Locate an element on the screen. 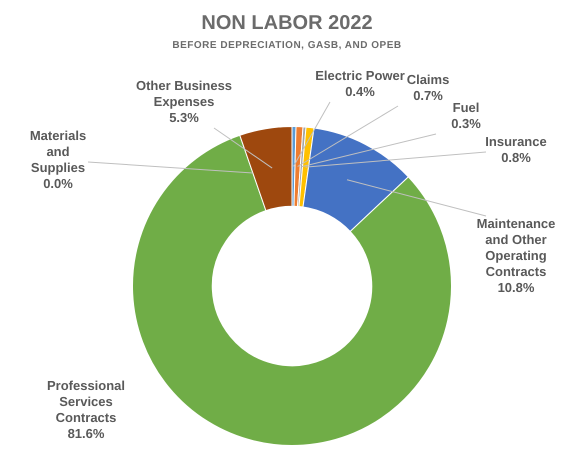  category-label: Materials and Supplies is located at coordinates (58, 152).